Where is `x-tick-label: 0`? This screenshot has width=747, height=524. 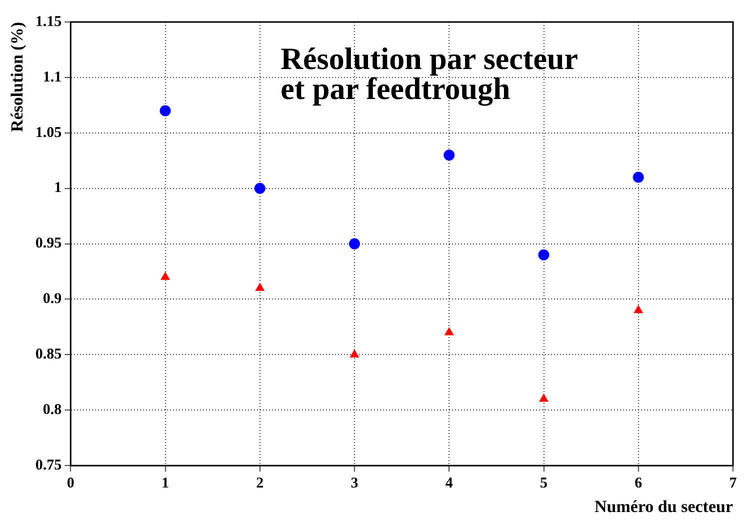
x-tick-label: 0 is located at coordinates (70, 483).